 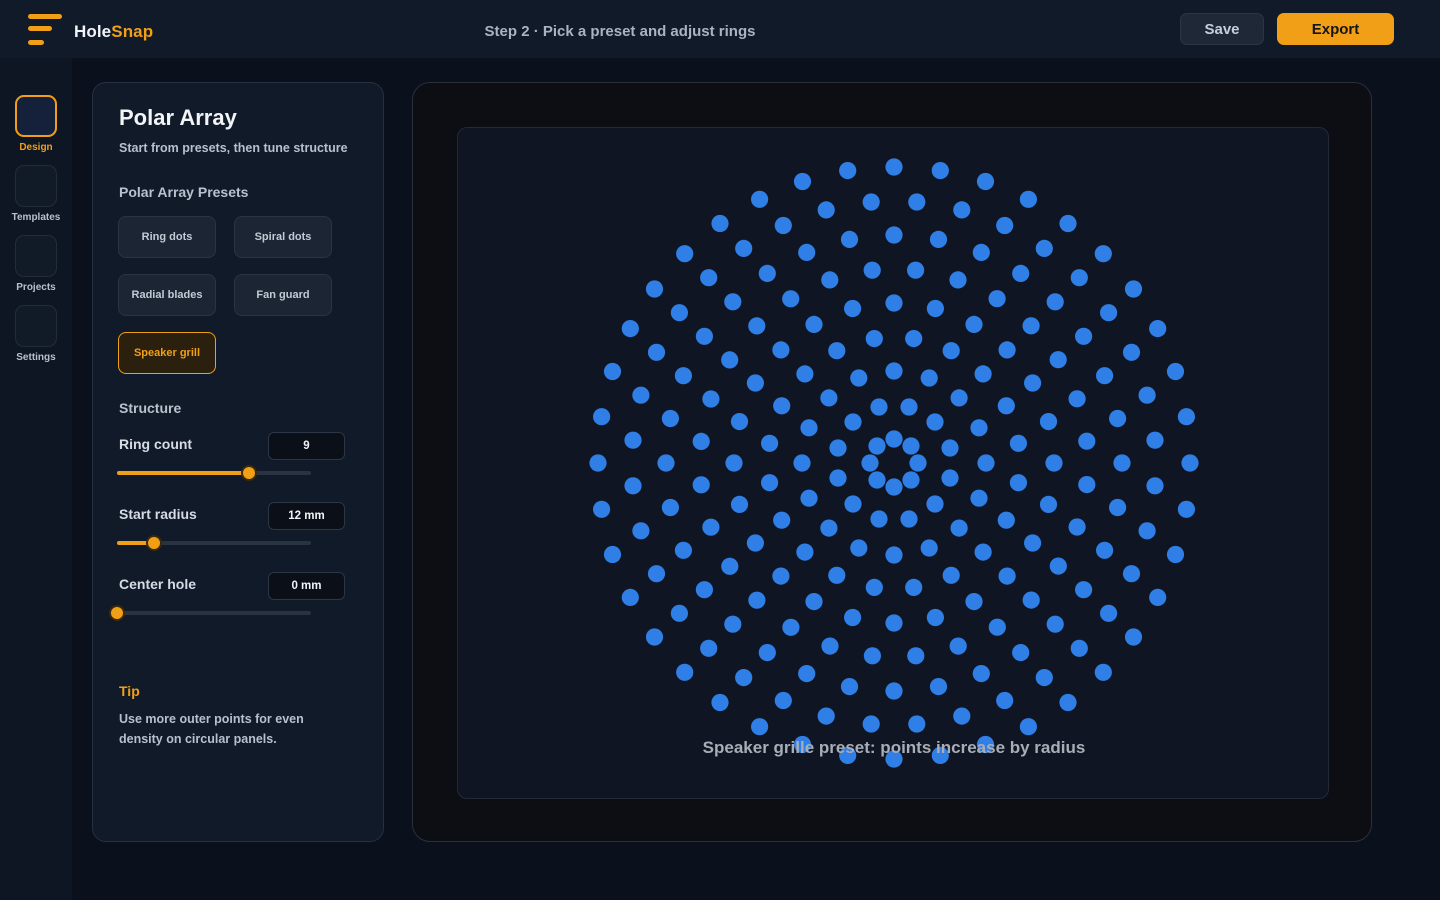 What do you see at coordinates (129, 691) in the screenshot?
I see `tip-title: Tip` at bounding box center [129, 691].